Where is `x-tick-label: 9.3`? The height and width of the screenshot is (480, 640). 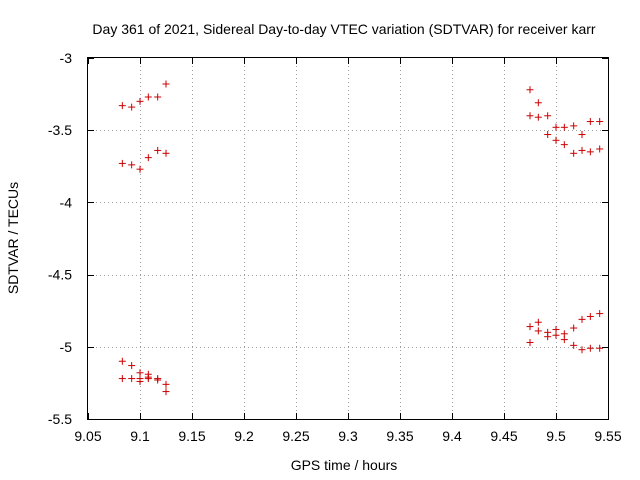
x-tick-label: 9.3 is located at coordinates (348, 436).